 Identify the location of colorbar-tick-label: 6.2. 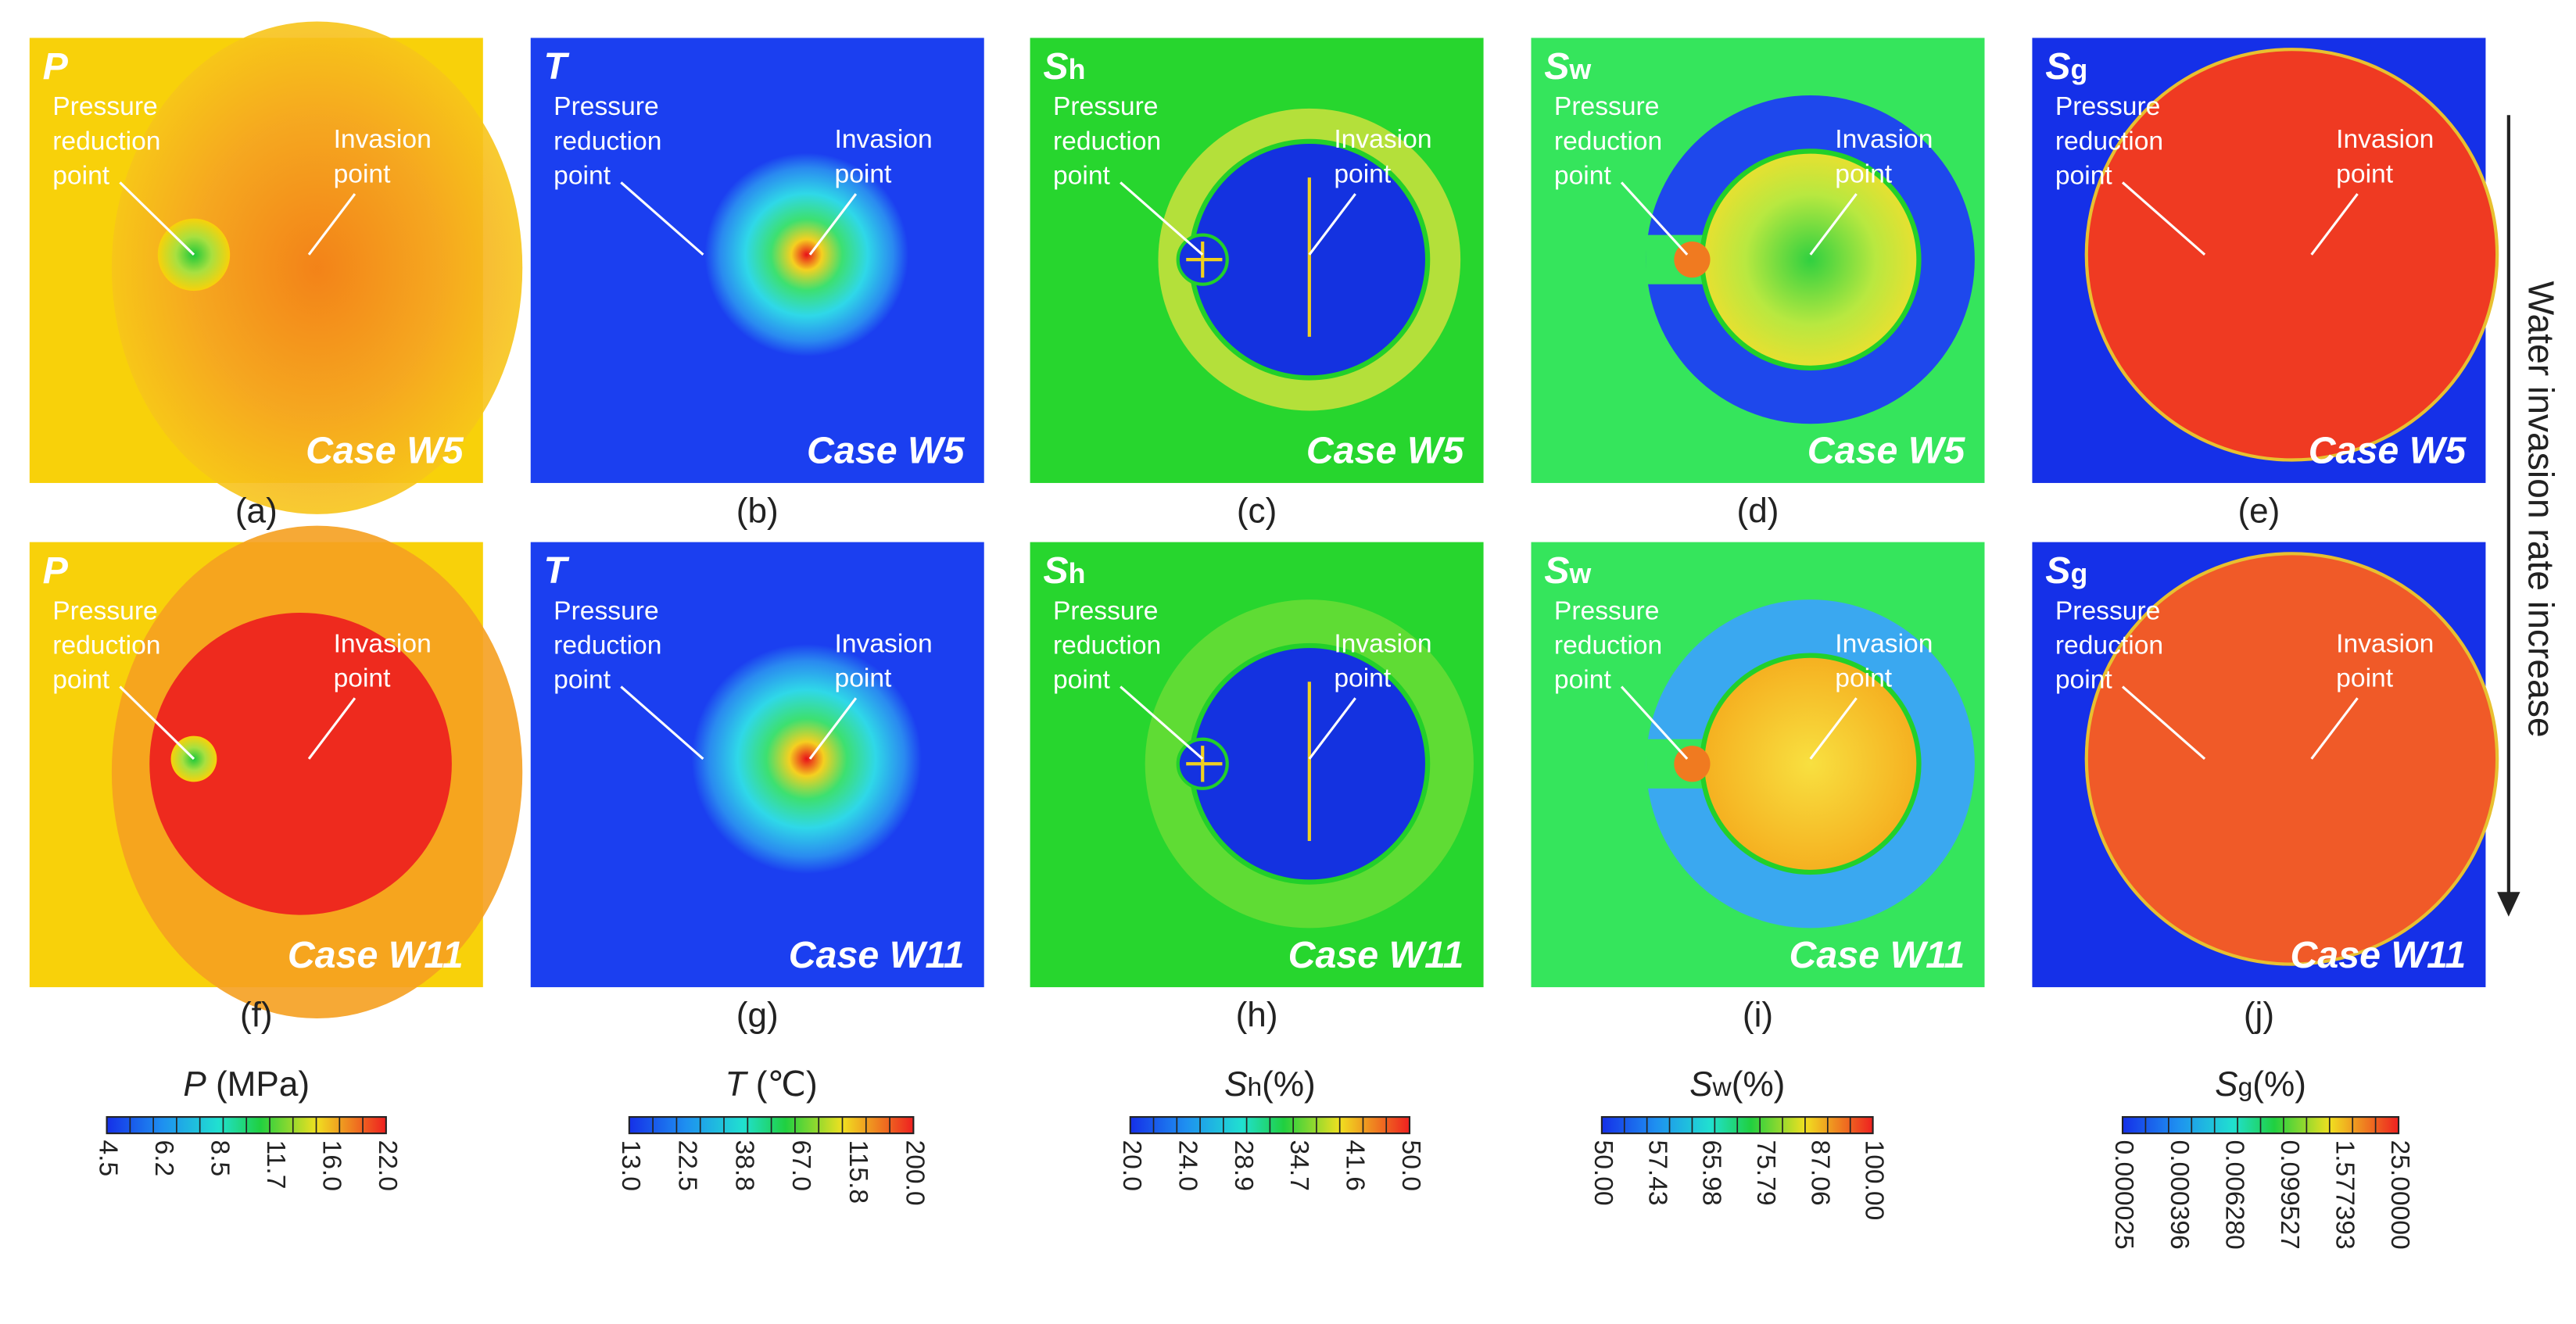
(163, 1158).